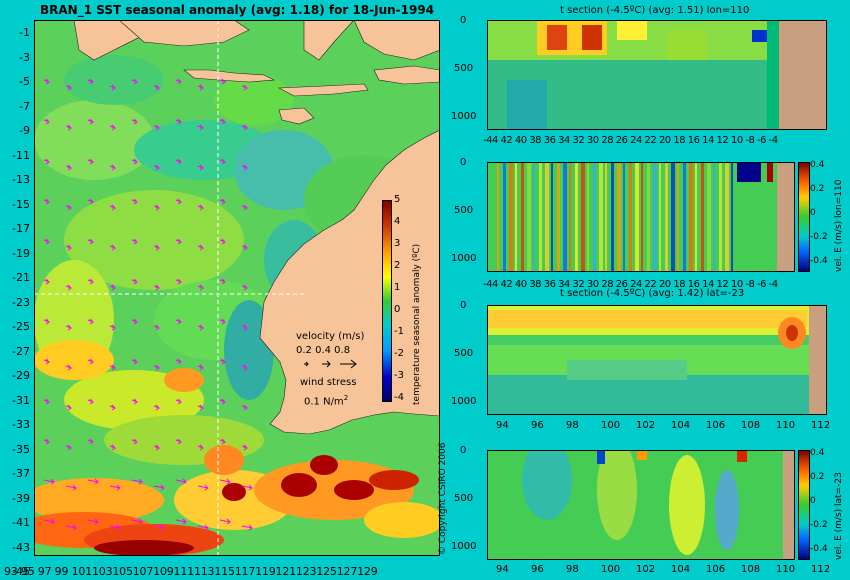 The height and width of the screenshot is (580, 850). What do you see at coordinates (21, 302) in the screenshot?
I see `lat-tick: -23` at bounding box center [21, 302].